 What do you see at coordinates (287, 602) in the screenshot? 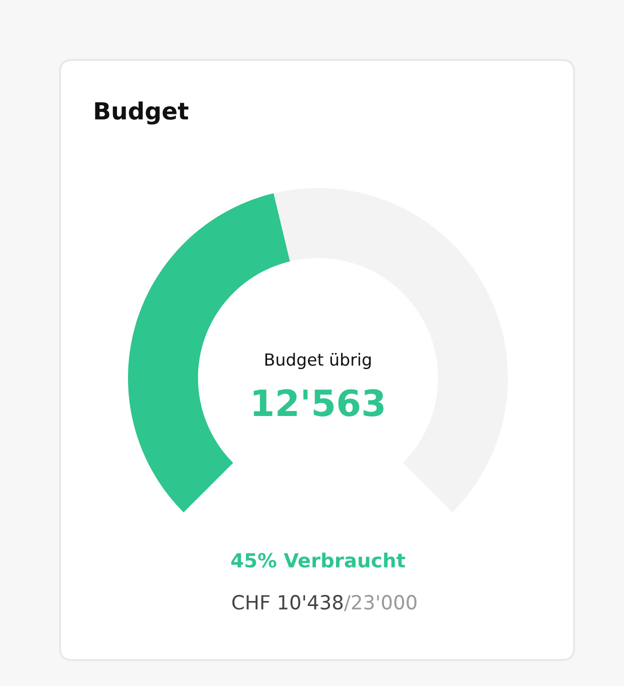
I see `text: CHF 10'438` at bounding box center [287, 602].